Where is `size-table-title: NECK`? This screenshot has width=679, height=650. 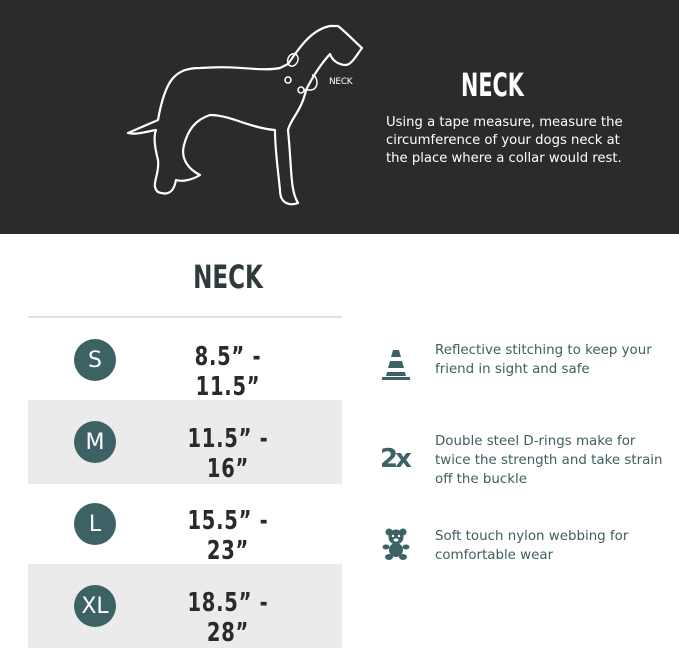 size-table-title: NECK is located at coordinates (228, 277).